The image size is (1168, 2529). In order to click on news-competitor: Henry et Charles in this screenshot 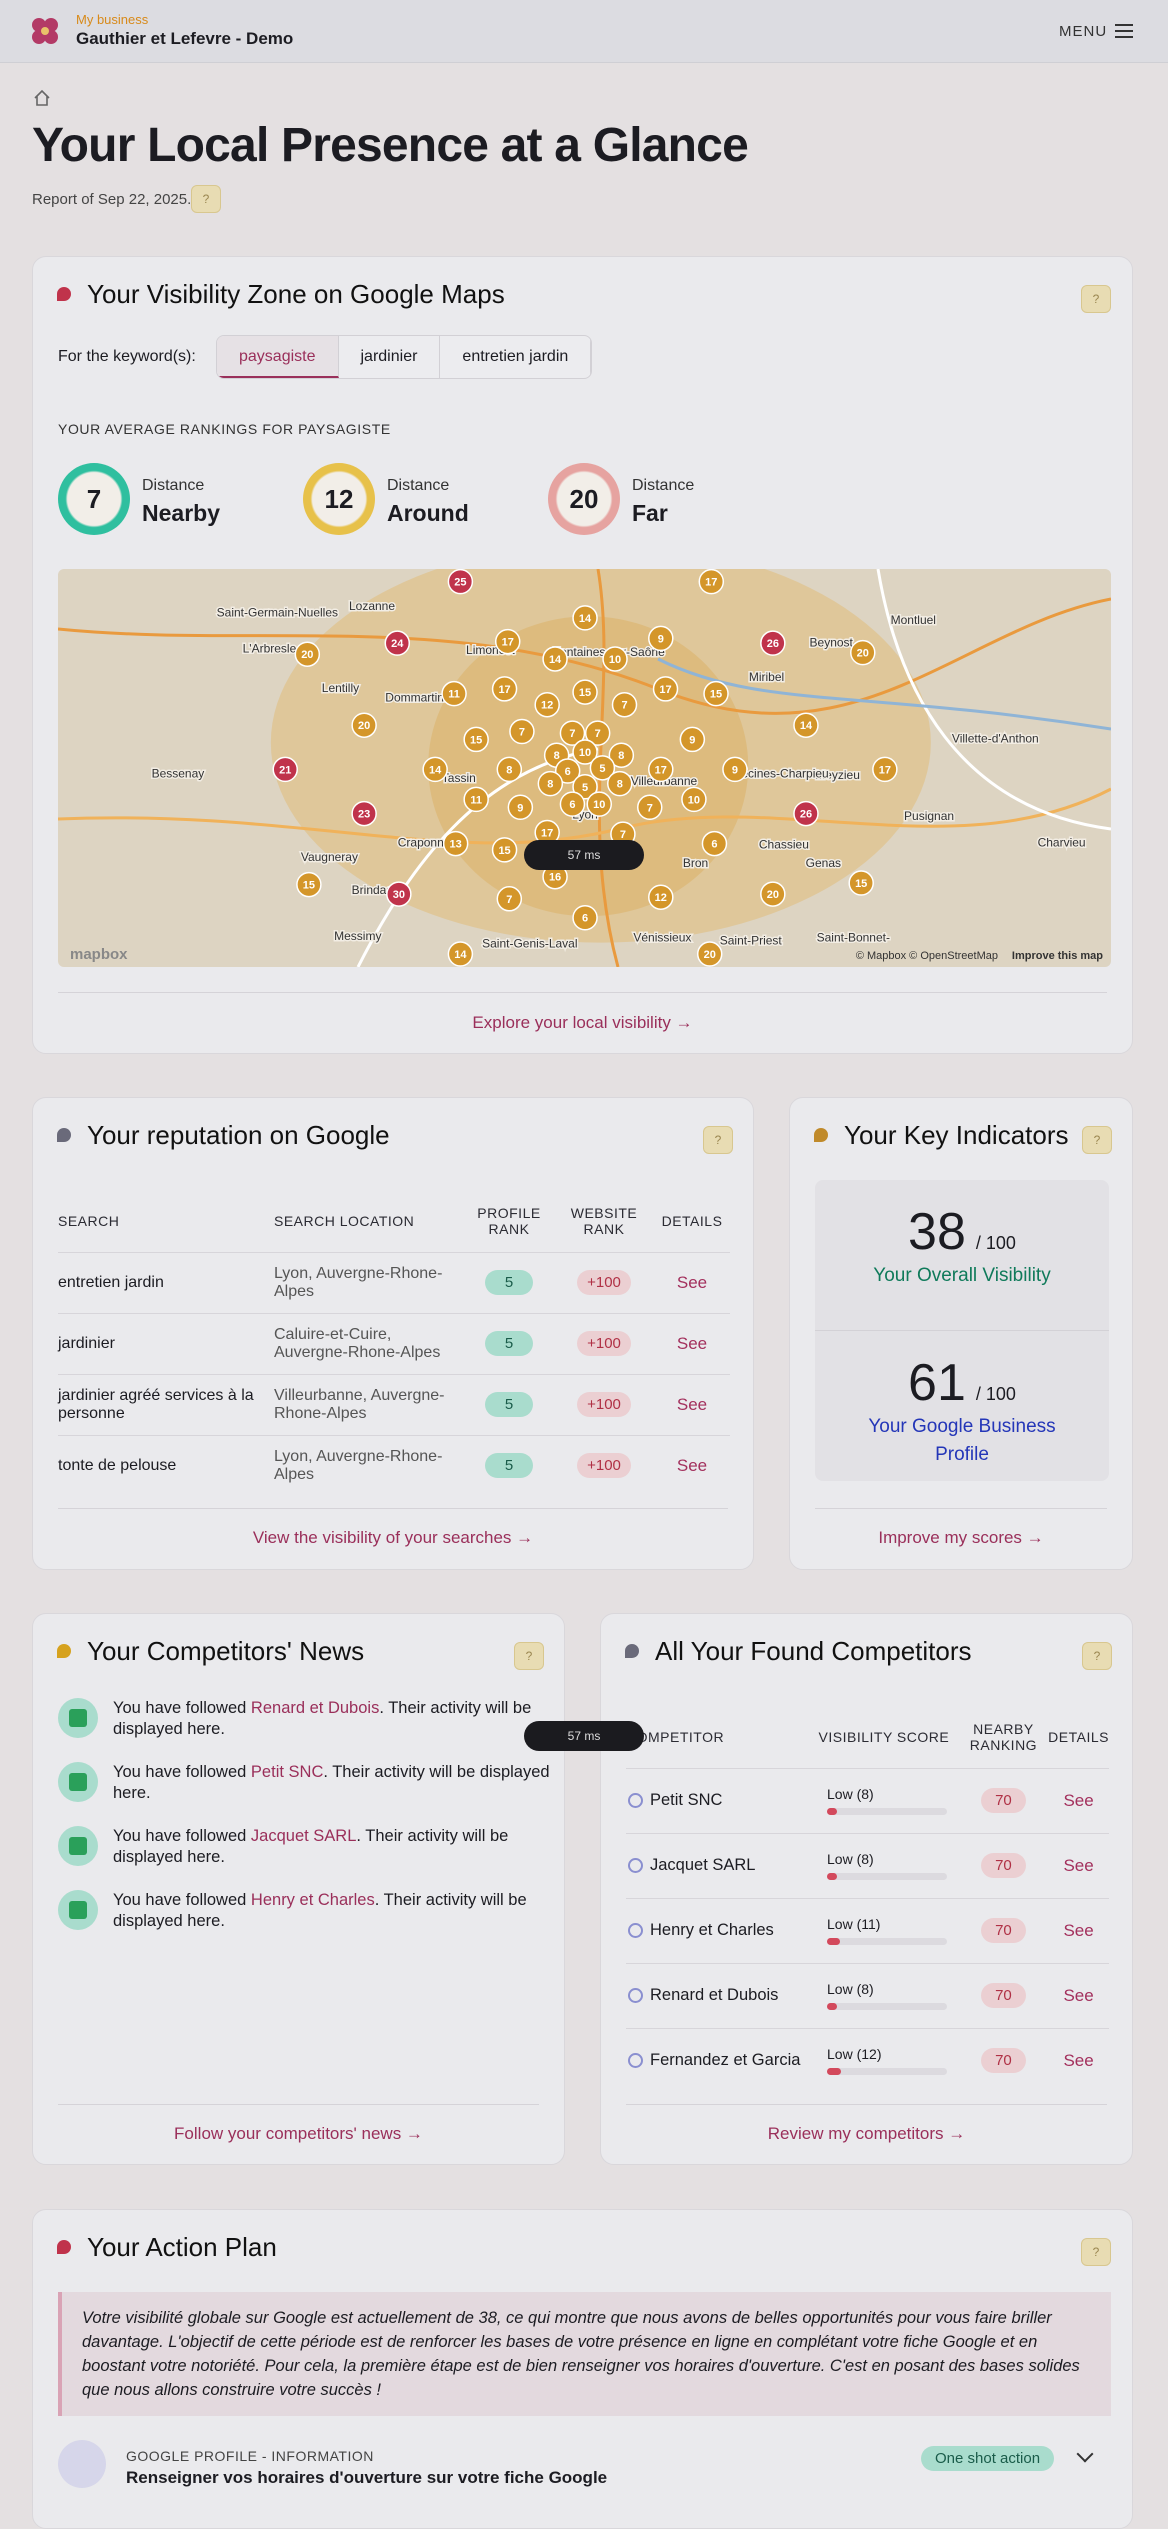, I will do `click(312, 1900)`.